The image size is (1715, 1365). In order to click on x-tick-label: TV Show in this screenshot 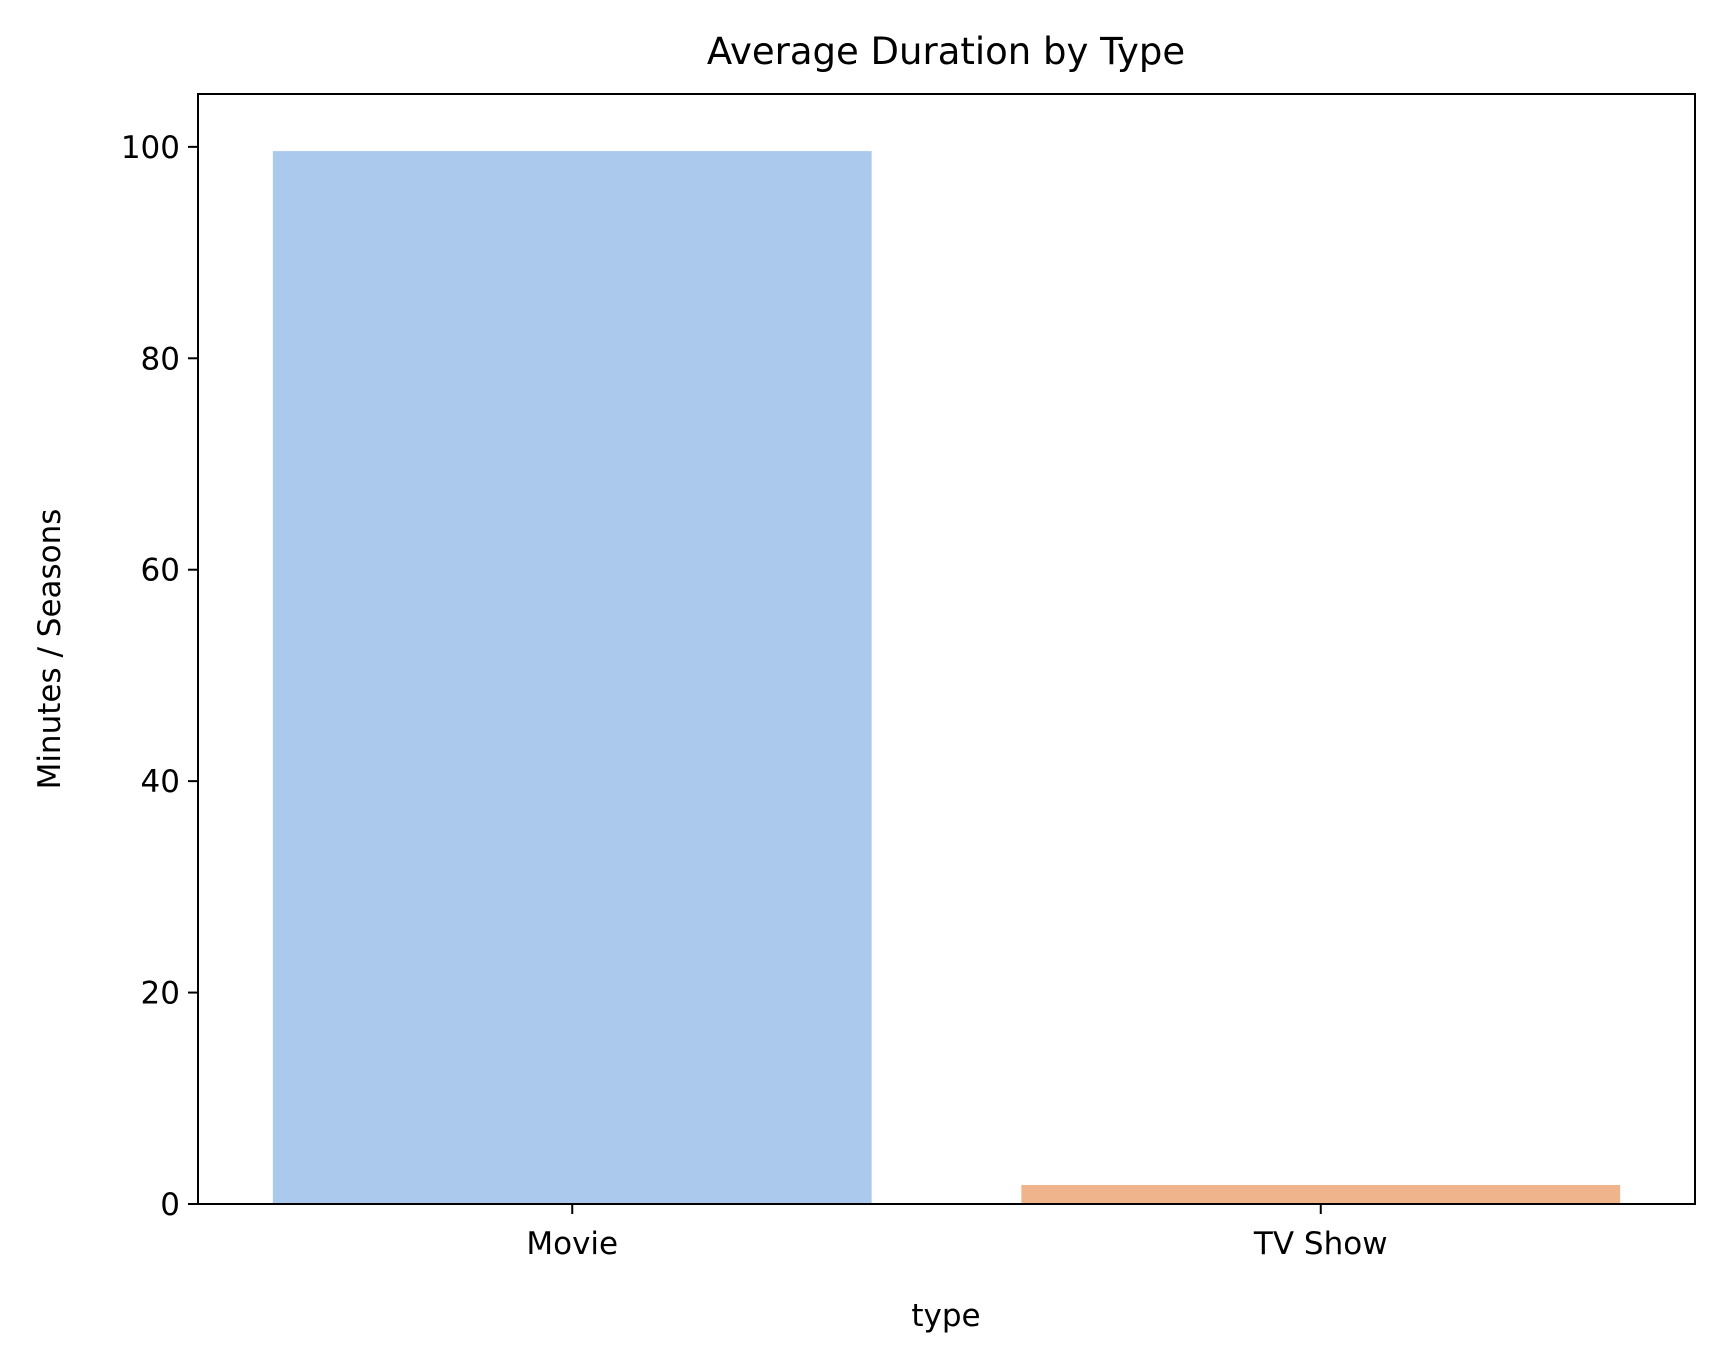, I will do `click(1320, 1244)`.